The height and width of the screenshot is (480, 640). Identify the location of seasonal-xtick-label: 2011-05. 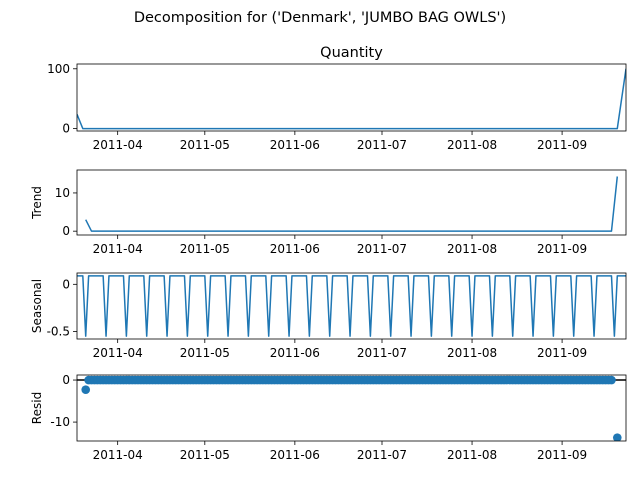
(205, 353).